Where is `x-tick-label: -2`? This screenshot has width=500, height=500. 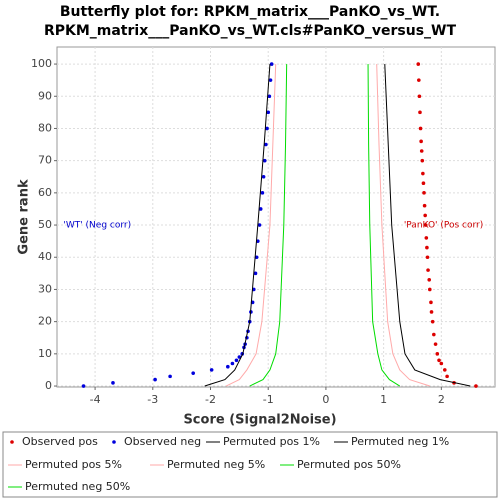
x-tick-label: -2 is located at coordinates (210, 399).